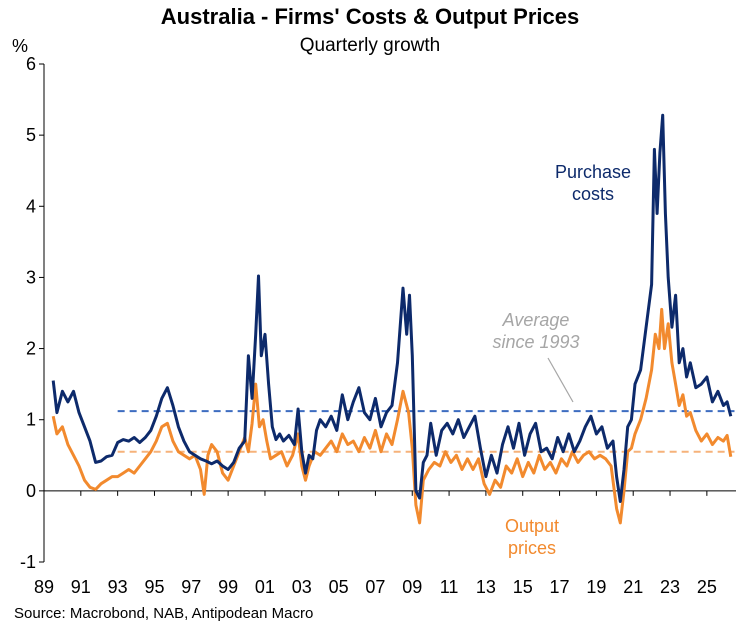  Describe the element at coordinates (31, 277) in the screenshot. I see `y-tick-label: 3` at that location.